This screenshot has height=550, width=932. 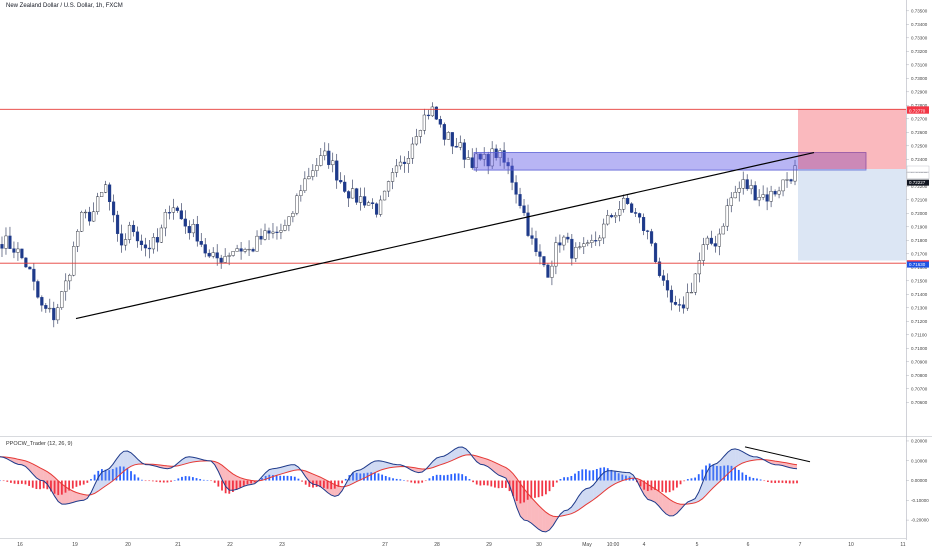 What do you see at coordinates (919, 199) in the screenshot?
I see `price-tick-label: 0.72100` at bounding box center [919, 199].